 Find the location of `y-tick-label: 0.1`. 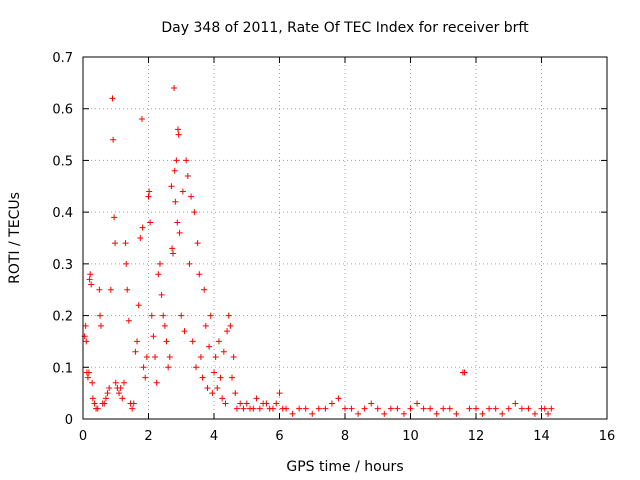

y-tick-label: 0.1 is located at coordinates (62, 368).